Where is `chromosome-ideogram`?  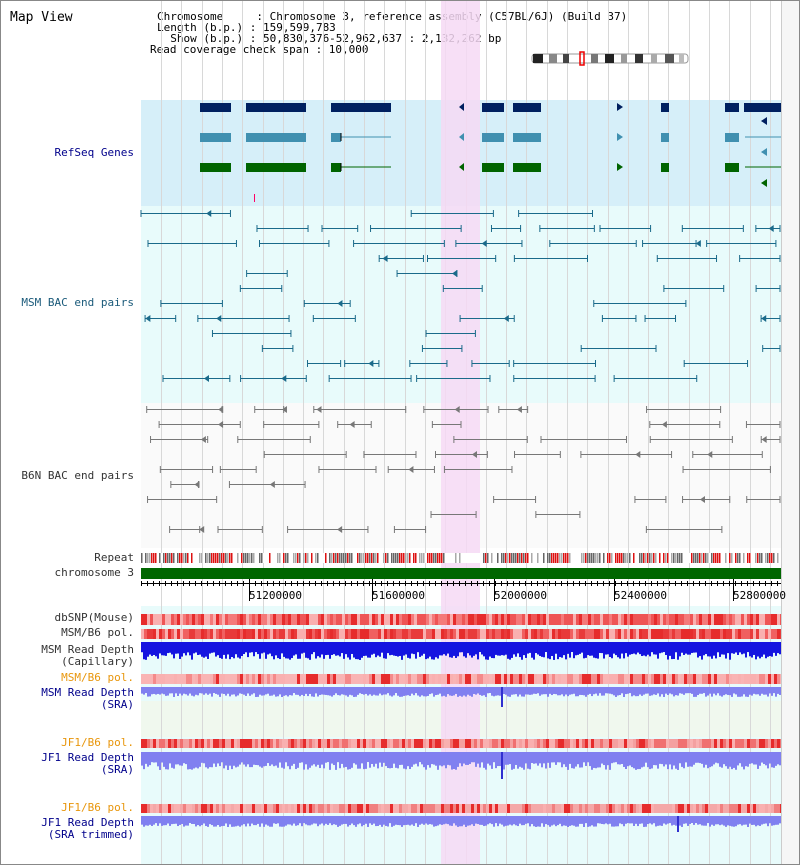 chromosome-ideogram is located at coordinates (610, 58).